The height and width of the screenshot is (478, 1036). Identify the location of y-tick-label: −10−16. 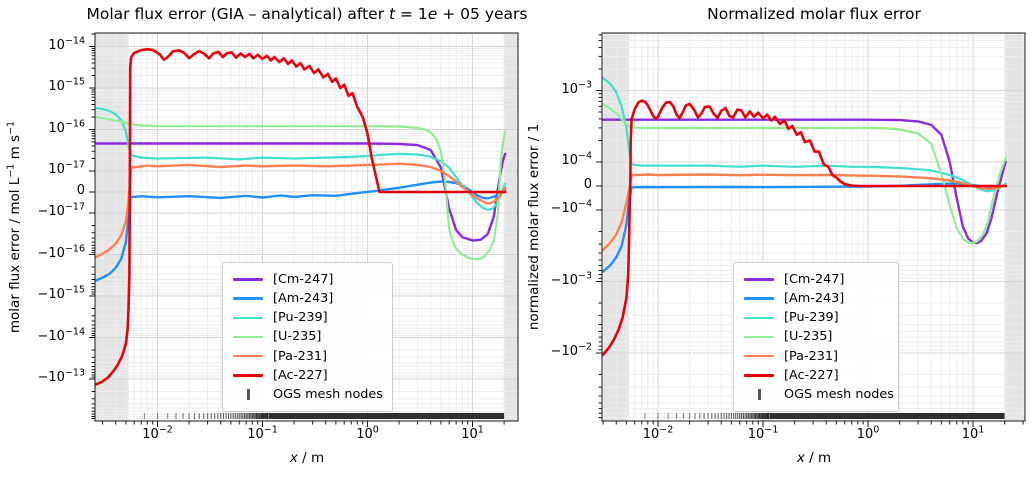
(61, 252).